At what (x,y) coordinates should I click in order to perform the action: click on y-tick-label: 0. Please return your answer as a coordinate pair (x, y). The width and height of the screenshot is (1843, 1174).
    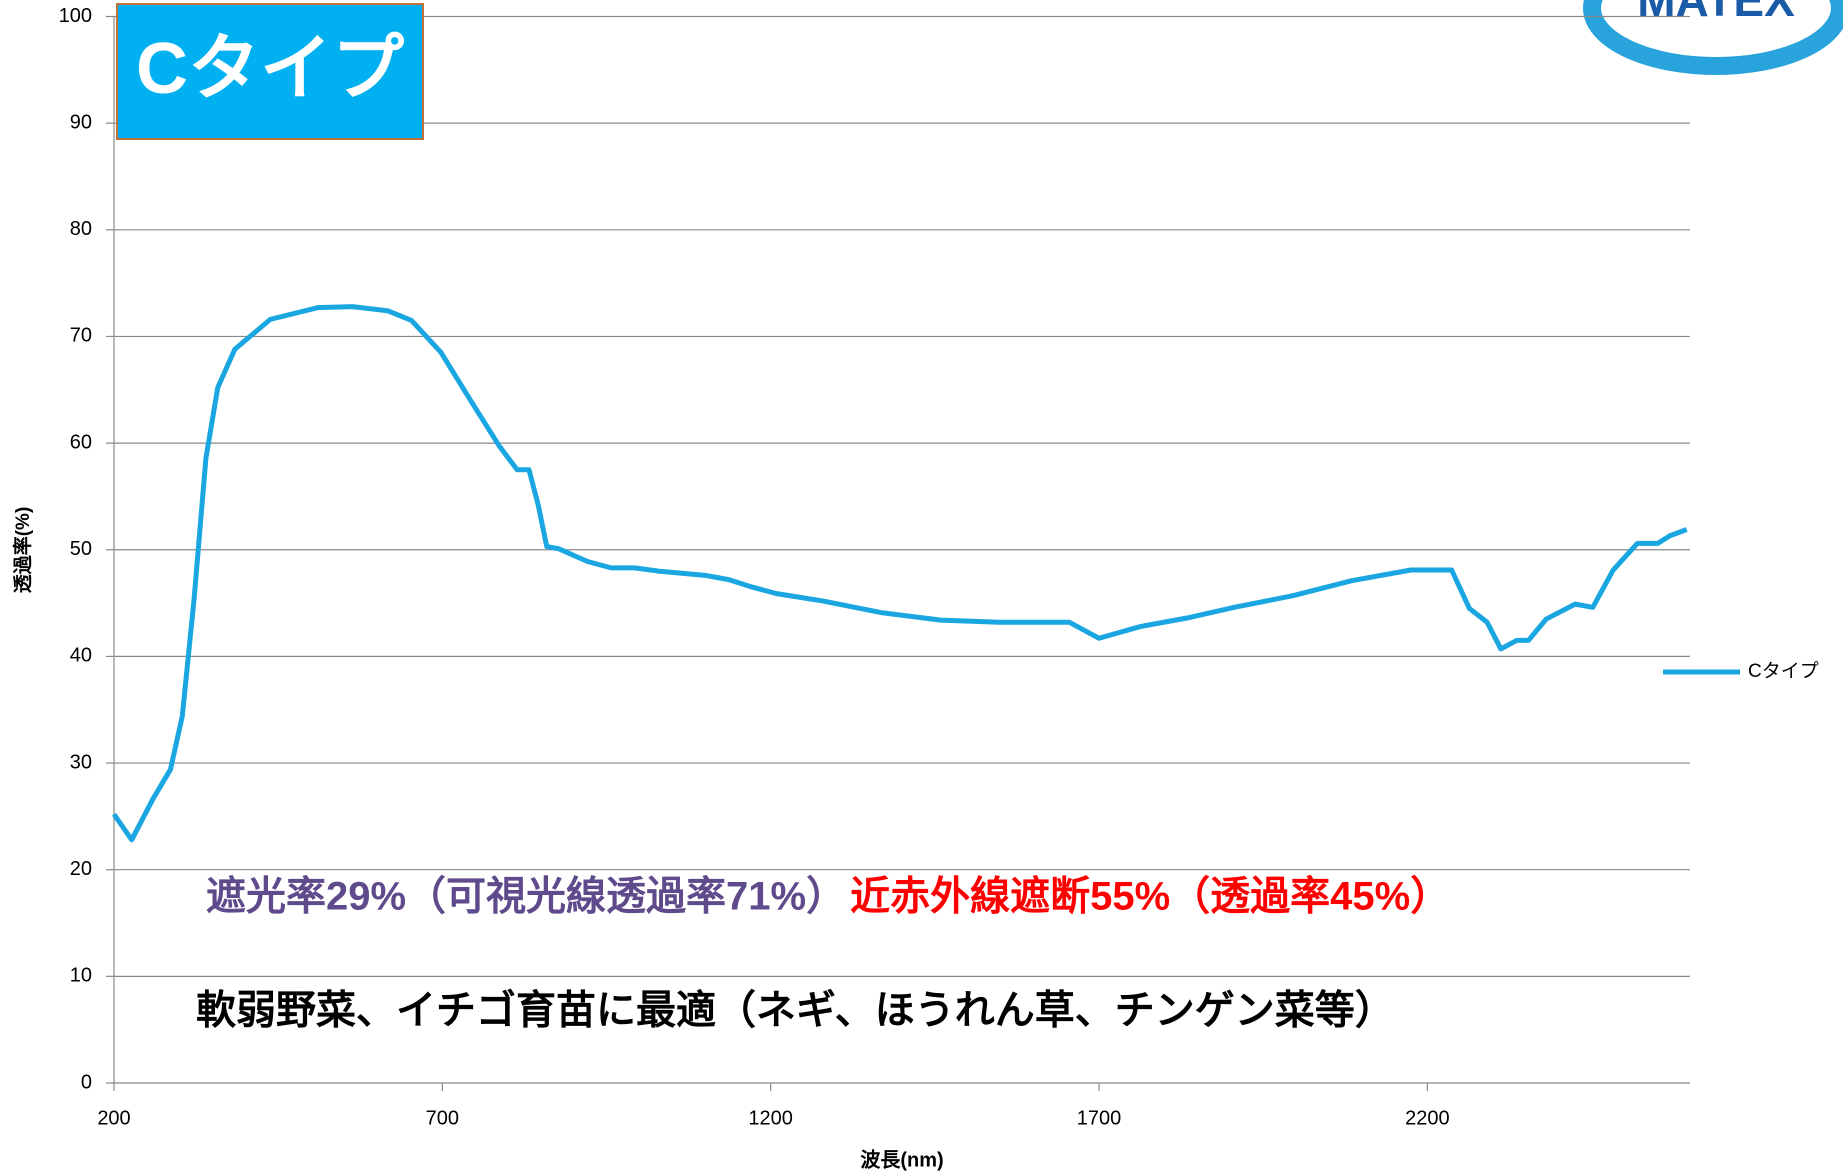
    Looking at the image, I should click on (86, 1082).